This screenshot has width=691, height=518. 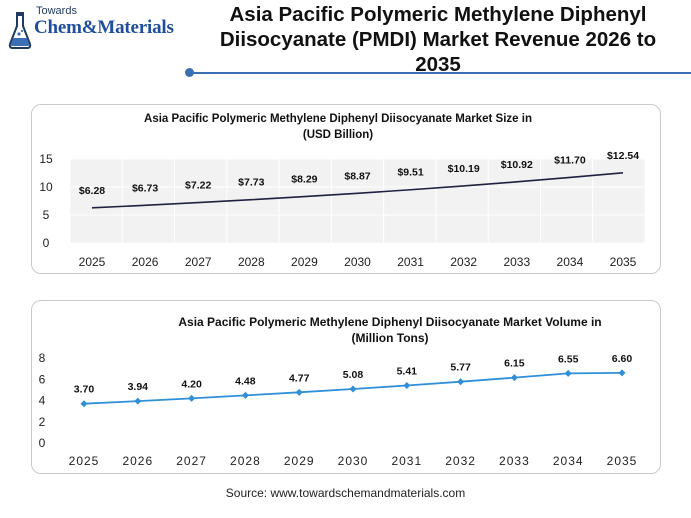 I want to click on data-label: $10.92, so click(x=517, y=165).